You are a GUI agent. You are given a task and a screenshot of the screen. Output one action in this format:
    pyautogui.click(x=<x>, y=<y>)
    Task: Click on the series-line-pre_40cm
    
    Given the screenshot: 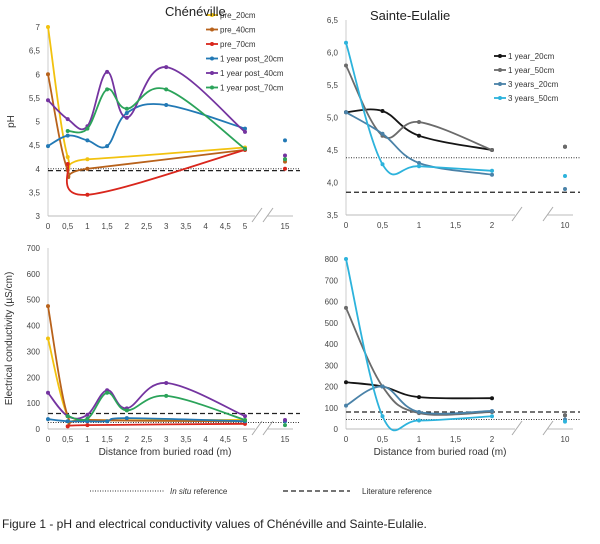 What is the action you would take?
    pyautogui.click(x=146, y=127)
    